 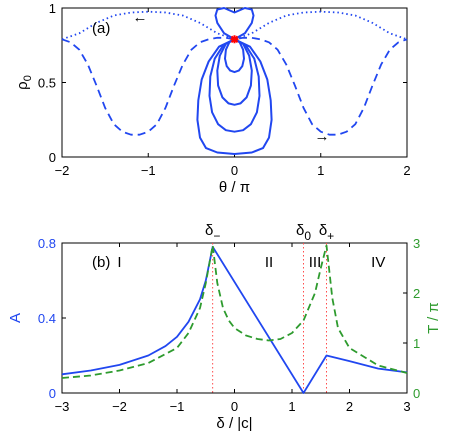 I want to click on panel-b-top-label: δ+, so click(x=326, y=232).